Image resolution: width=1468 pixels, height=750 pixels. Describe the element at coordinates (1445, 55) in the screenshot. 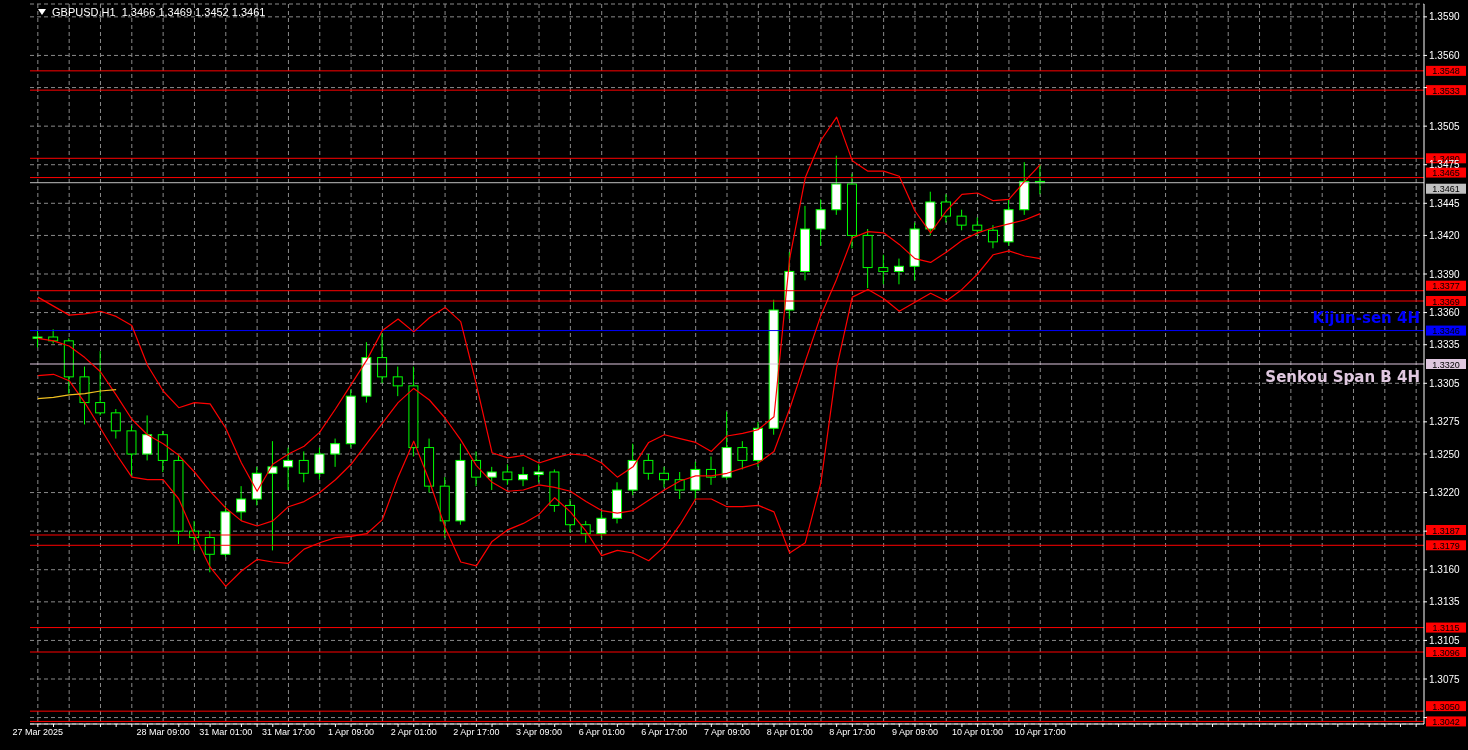

I see `y-tick-label: 1.3560` at that location.